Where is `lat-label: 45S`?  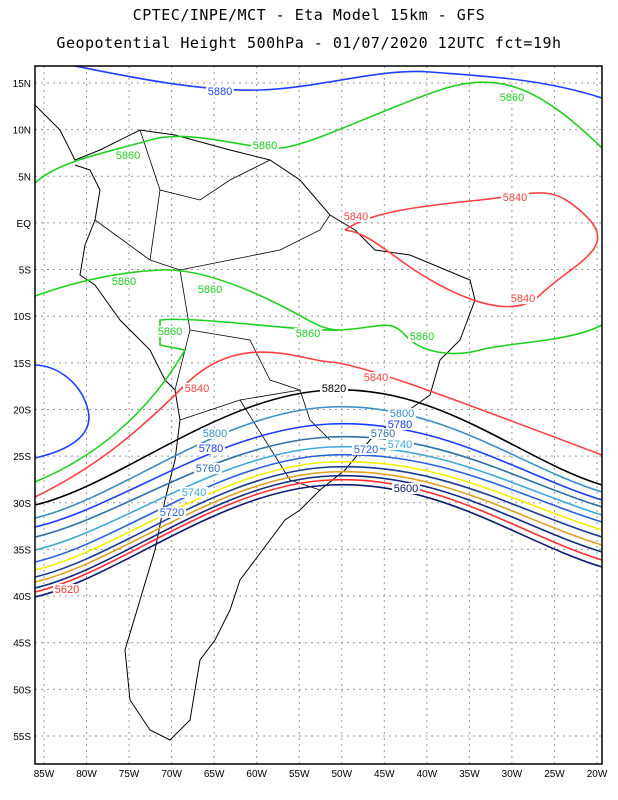 lat-label: 45S is located at coordinates (22, 644).